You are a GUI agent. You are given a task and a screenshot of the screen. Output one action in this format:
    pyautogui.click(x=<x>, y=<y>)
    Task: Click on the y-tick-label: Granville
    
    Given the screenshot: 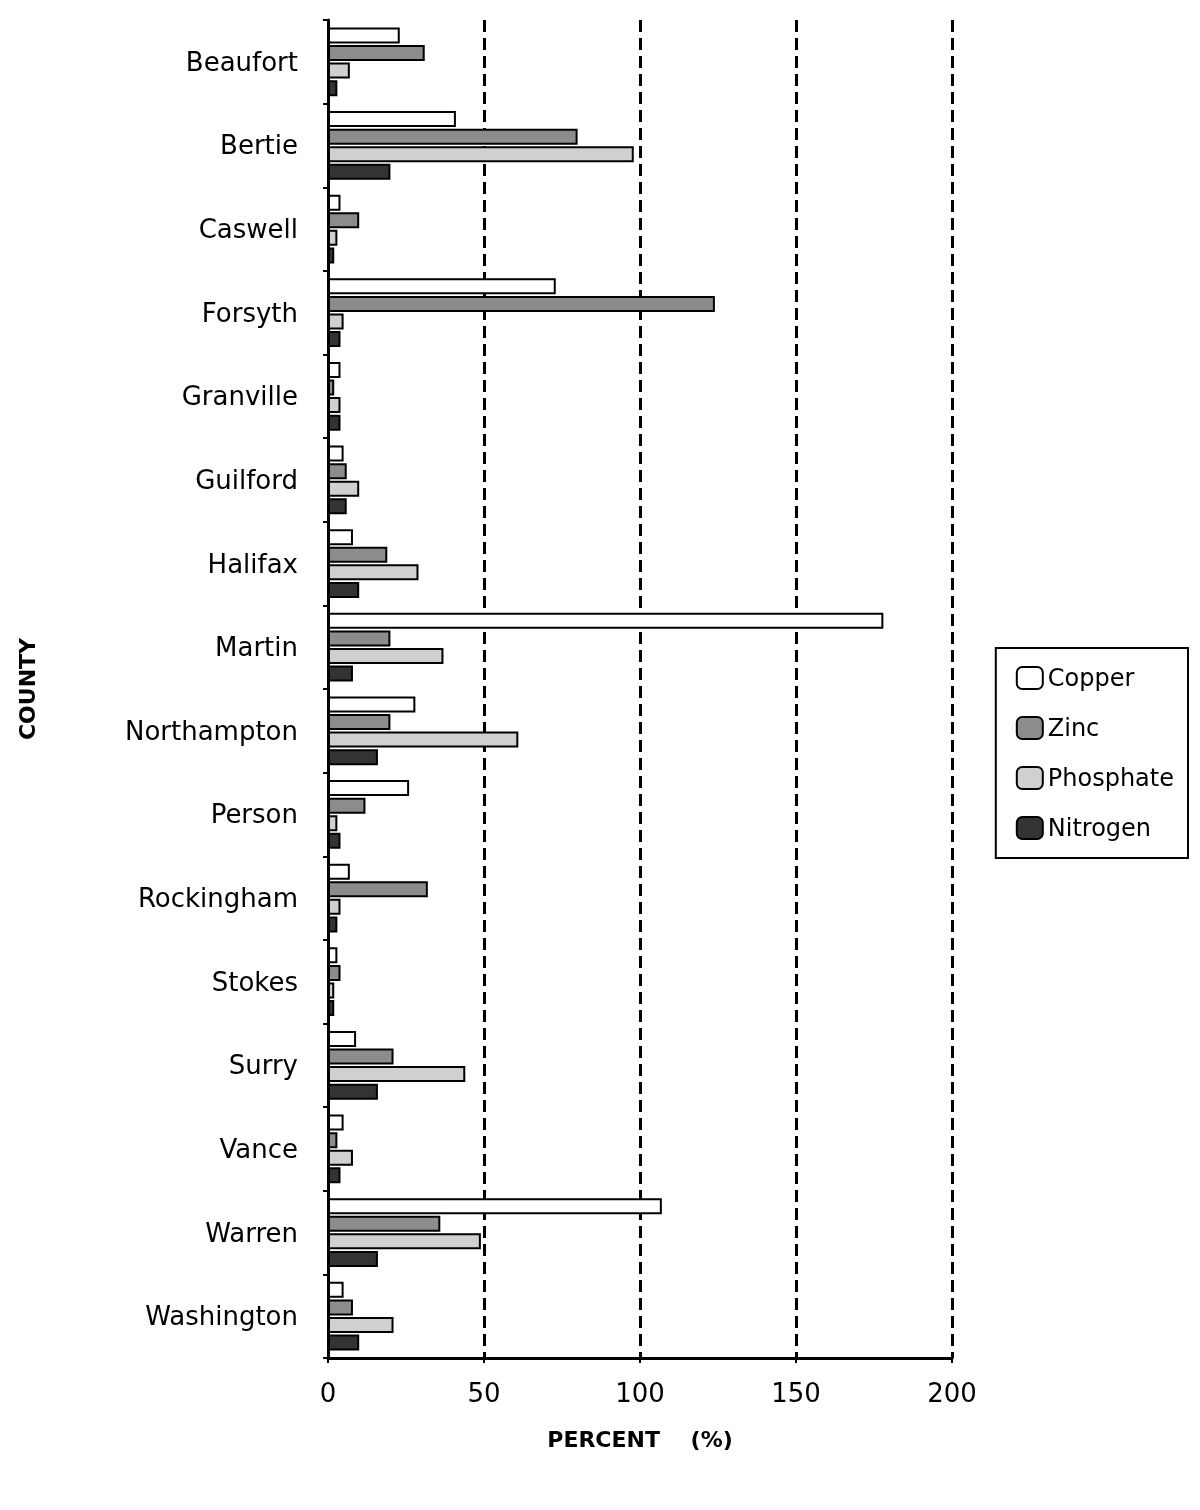 What is the action you would take?
    pyautogui.click(x=239, y=396)
    